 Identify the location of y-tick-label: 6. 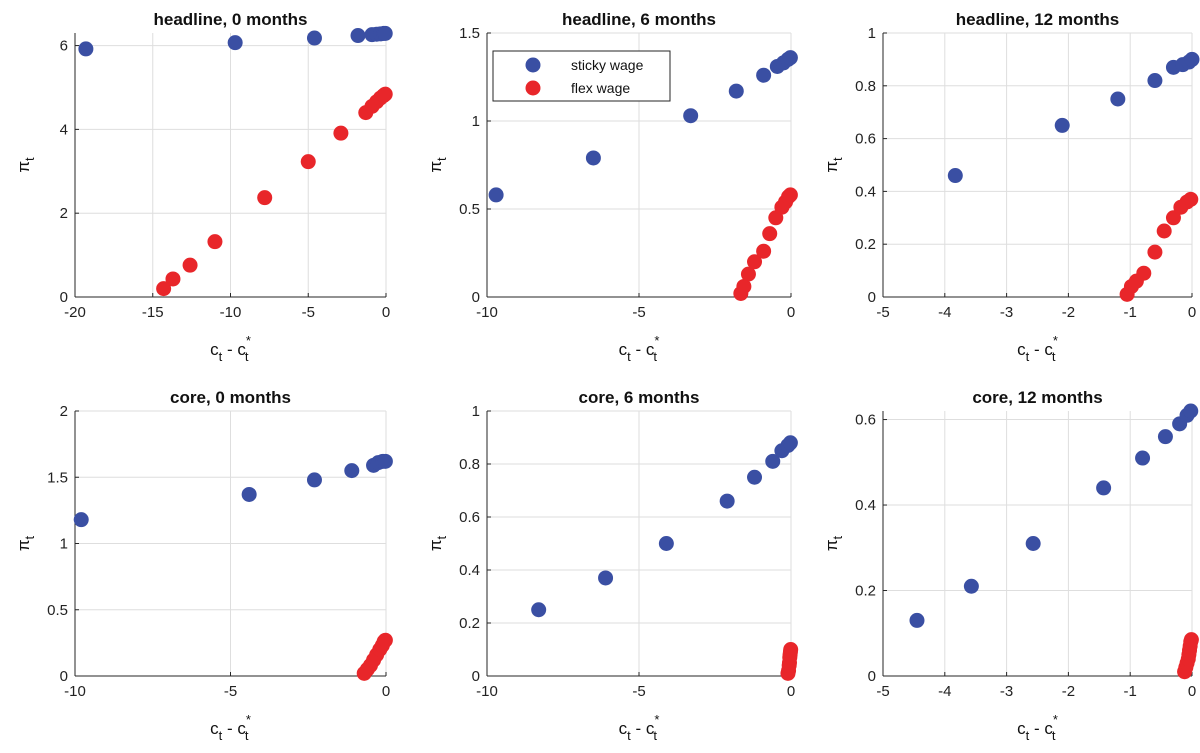
(64, 46).